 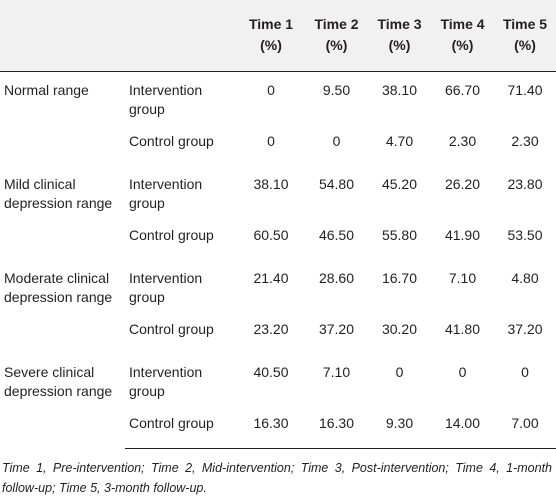 What do you see at coordinates (336, 24) in the screenshot?
I see `header-time-2-label: Time 2` at bounding box center [336, 24].